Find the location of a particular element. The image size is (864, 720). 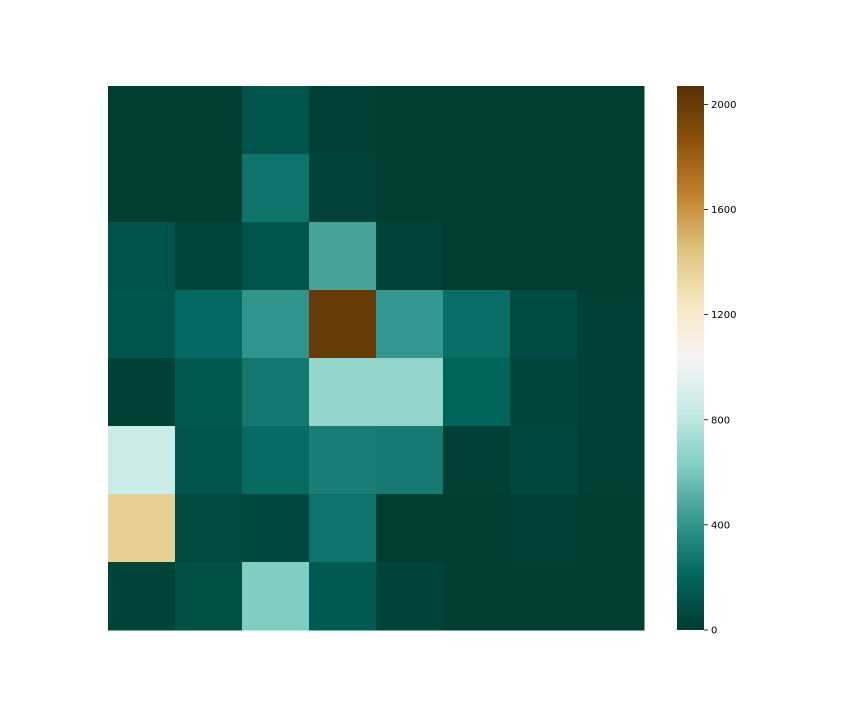

heatmap-cell-r1-c0 is located at coordinates (142, 188).